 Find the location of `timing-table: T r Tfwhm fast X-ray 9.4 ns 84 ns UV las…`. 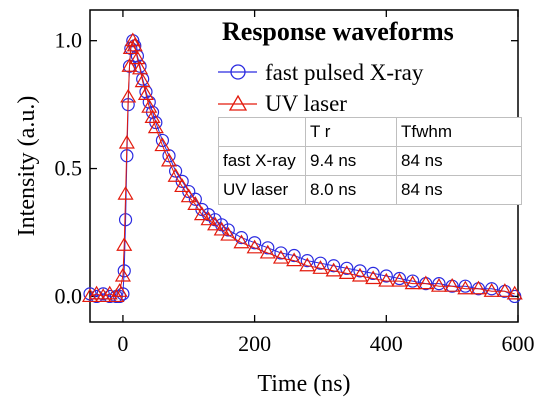

timing-table: T r Tfwhm fast X-ray 9.4 ns 84 ns UV las… is located at coordinates (370, 161).